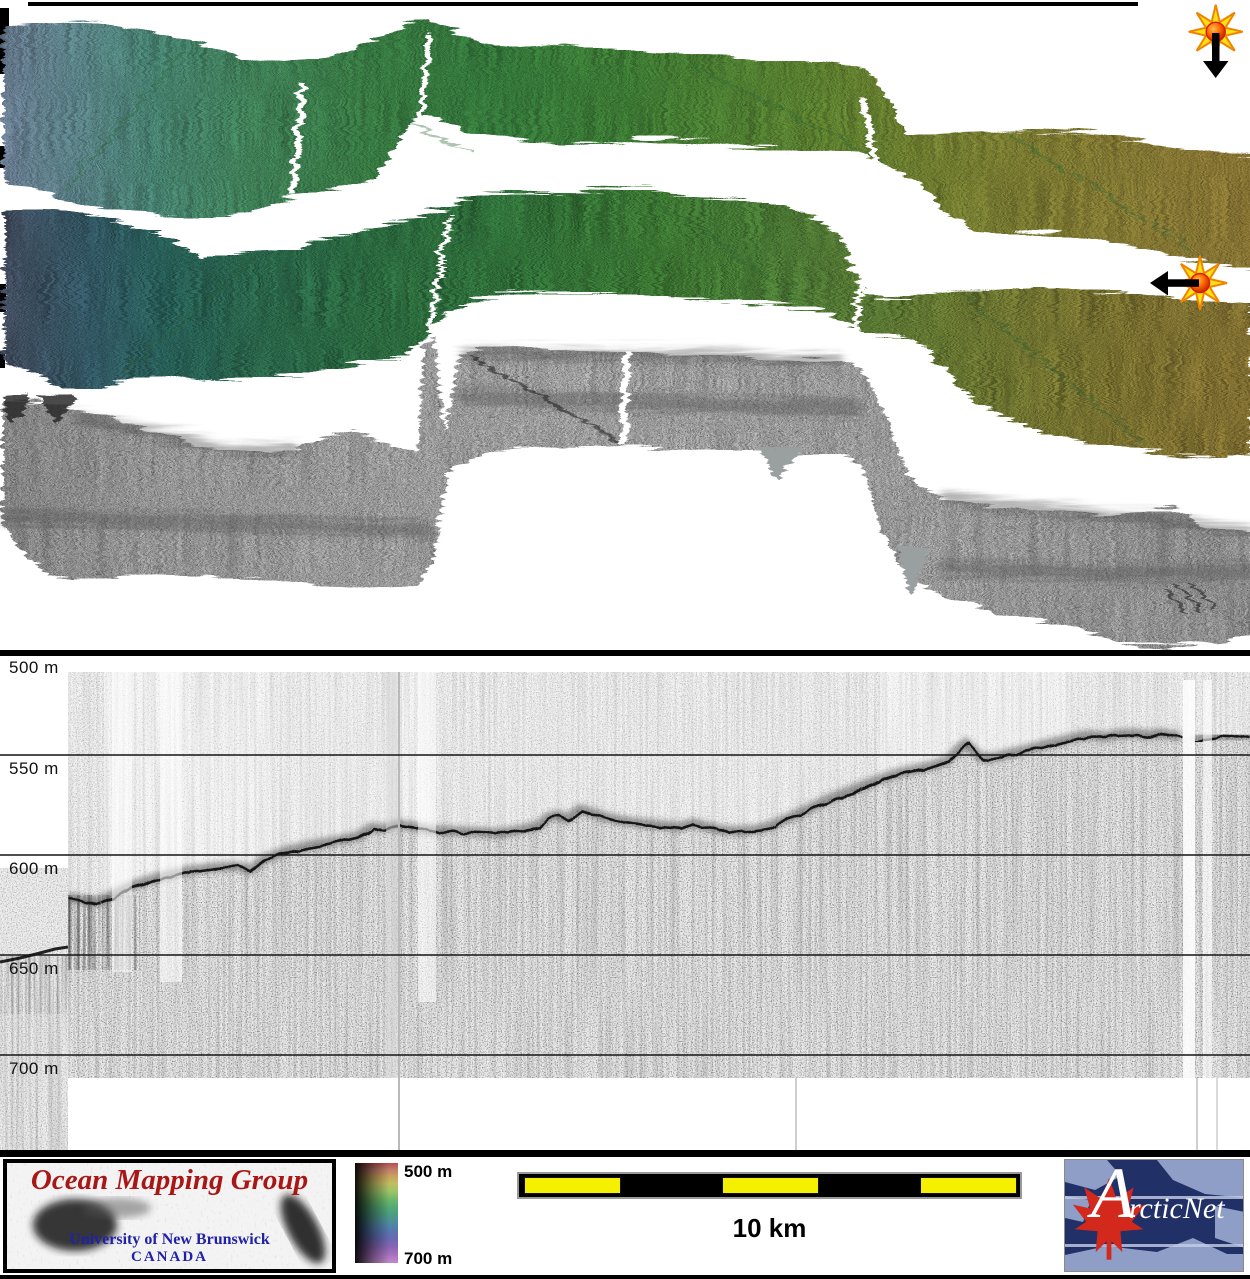  I want to click on arcticnet-map-background, so click(1154, 1215).